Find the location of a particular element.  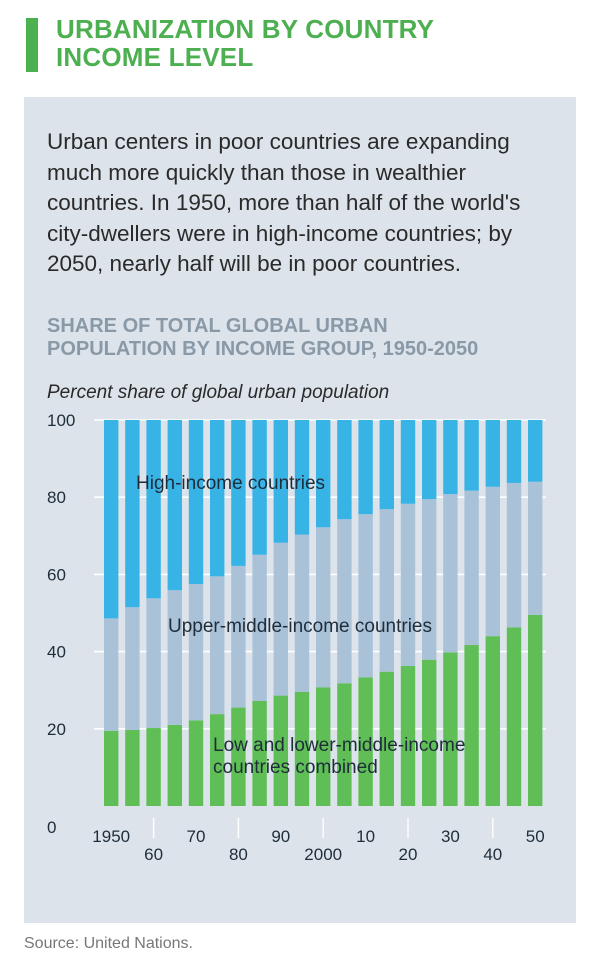

series-label: High-income countries is located at coordinates (230, 483).